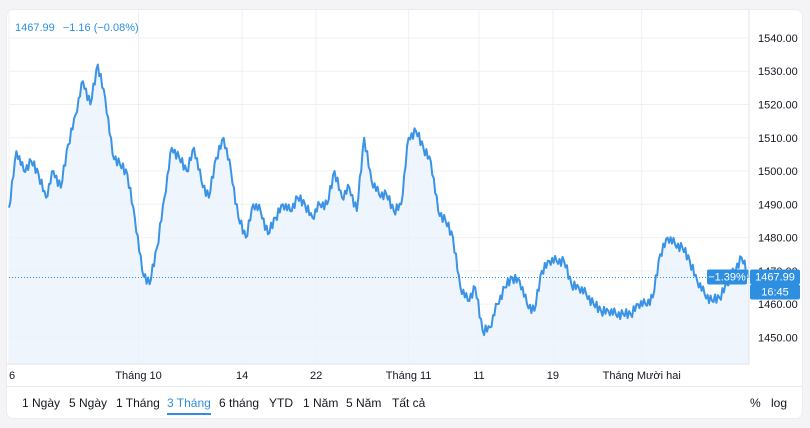  What do you see at coordinates (138, 403) in the screenshot?
I see `range-button: 1 Tháng` at bounding box center [138, 403].